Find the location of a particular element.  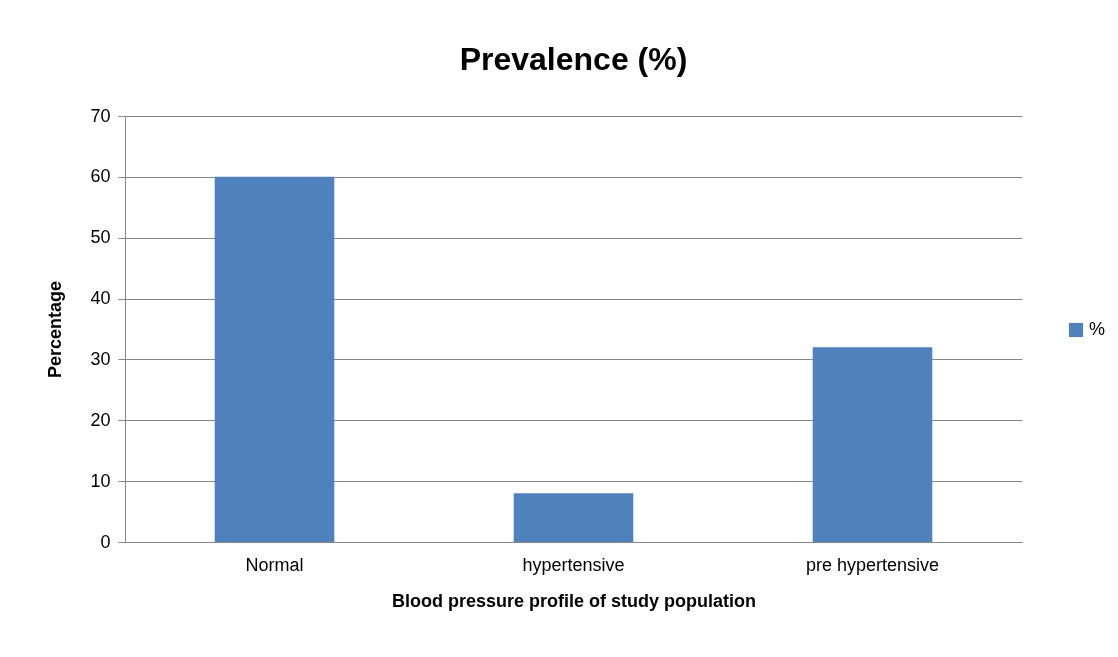

x-axis-title: Blood pressure profile of study population is located at coordinates (574, 600).